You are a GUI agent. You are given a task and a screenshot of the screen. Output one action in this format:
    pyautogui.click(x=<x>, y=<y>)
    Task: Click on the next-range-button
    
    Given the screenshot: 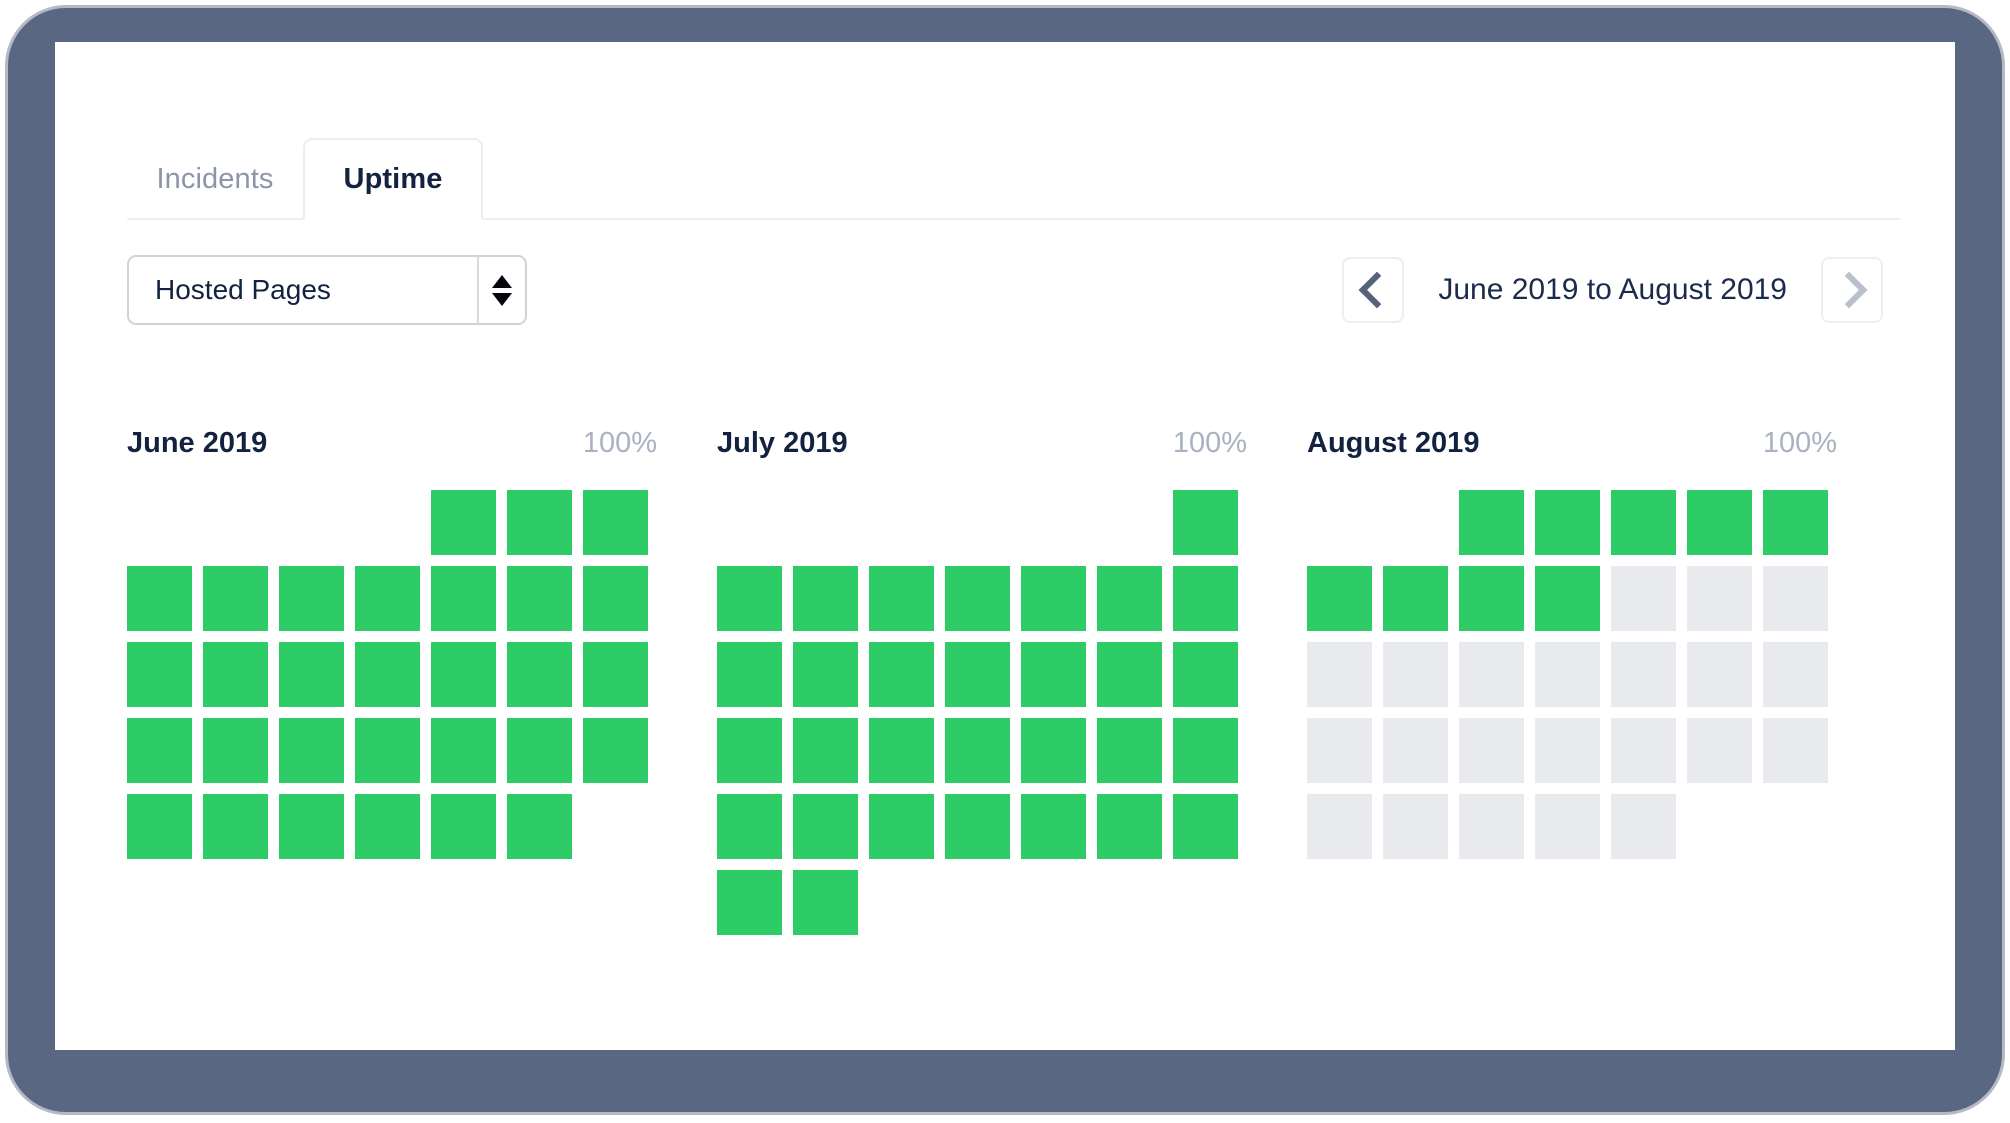 What is the action you would take?
    pyautogui.click(x=1852, y=290)
    